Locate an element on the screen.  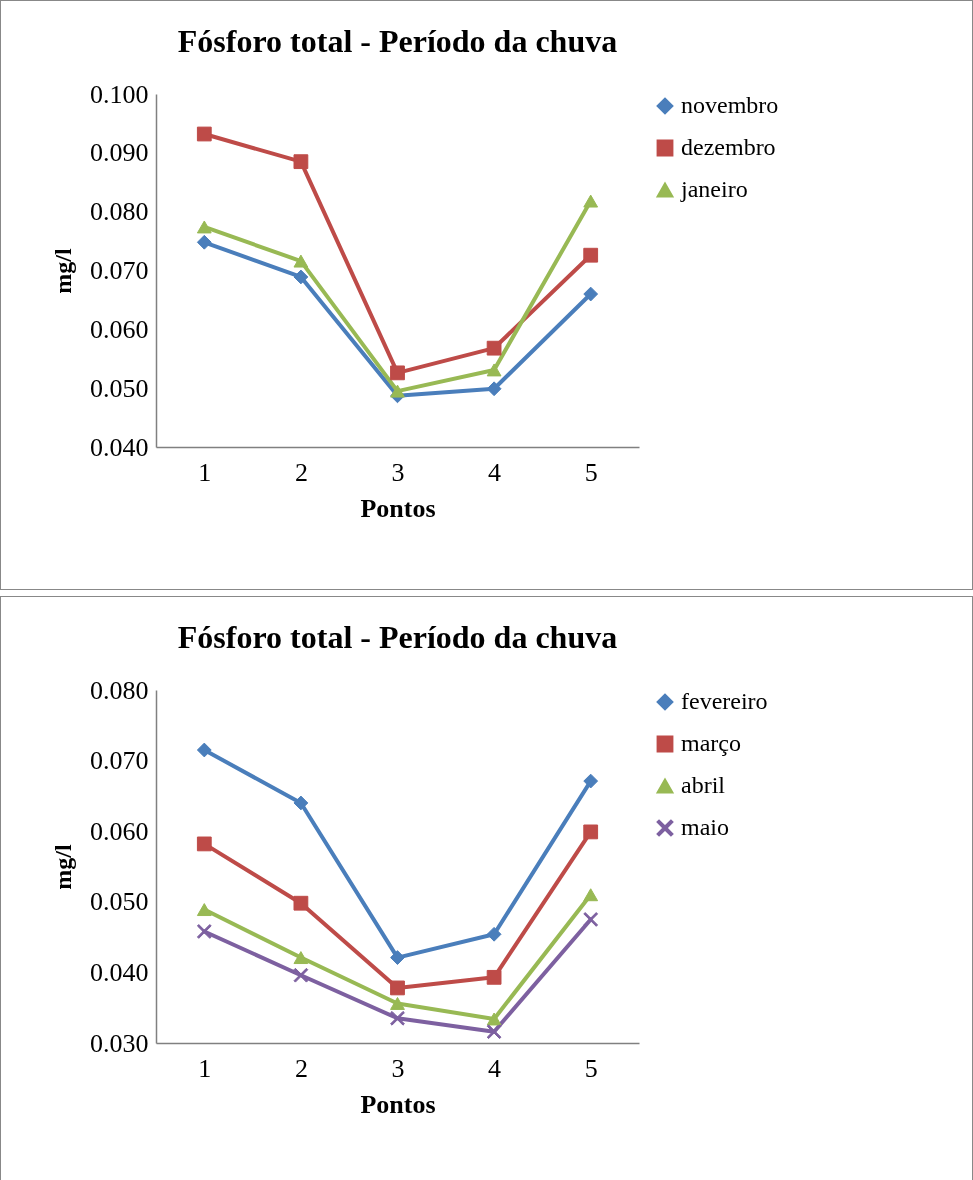
legend-label: fevereiro is located at coordinates (724, 701).